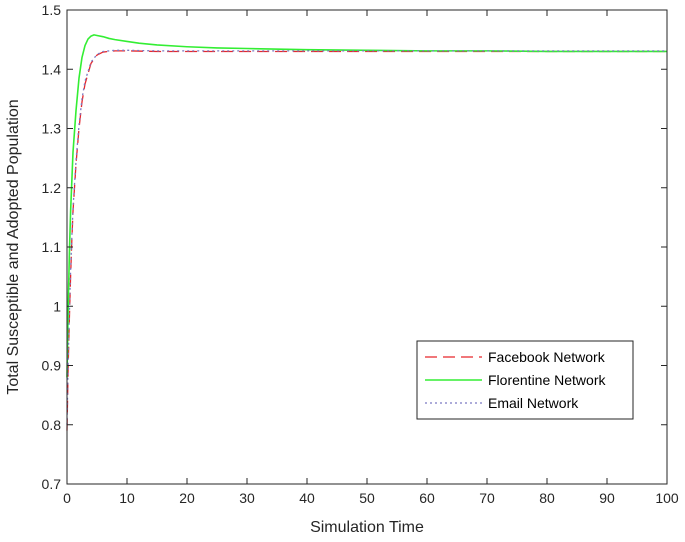  What do you see at coordinates (607, 498) in the screenshot?
I see `x-tick-label: 90` at bounding box center [607, 498].